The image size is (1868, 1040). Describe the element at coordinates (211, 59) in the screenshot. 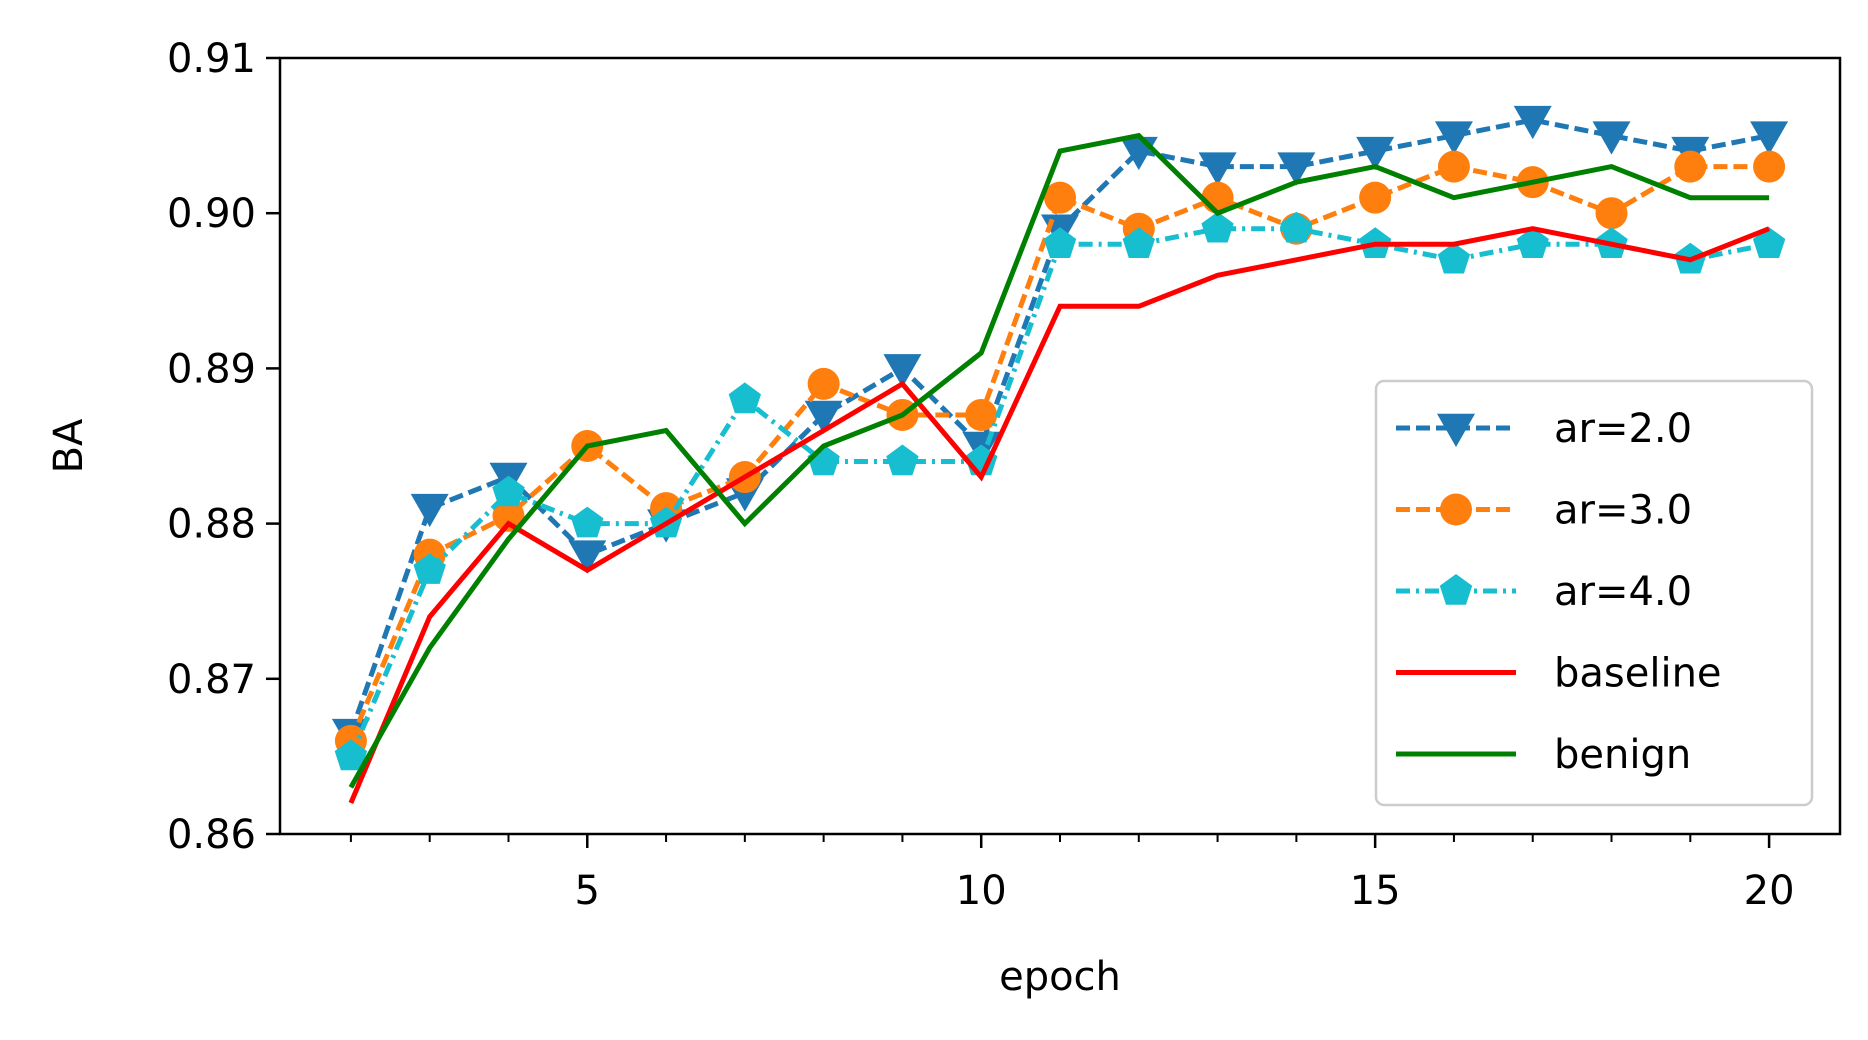

I see `y-tick-label: 0.91` at that location.